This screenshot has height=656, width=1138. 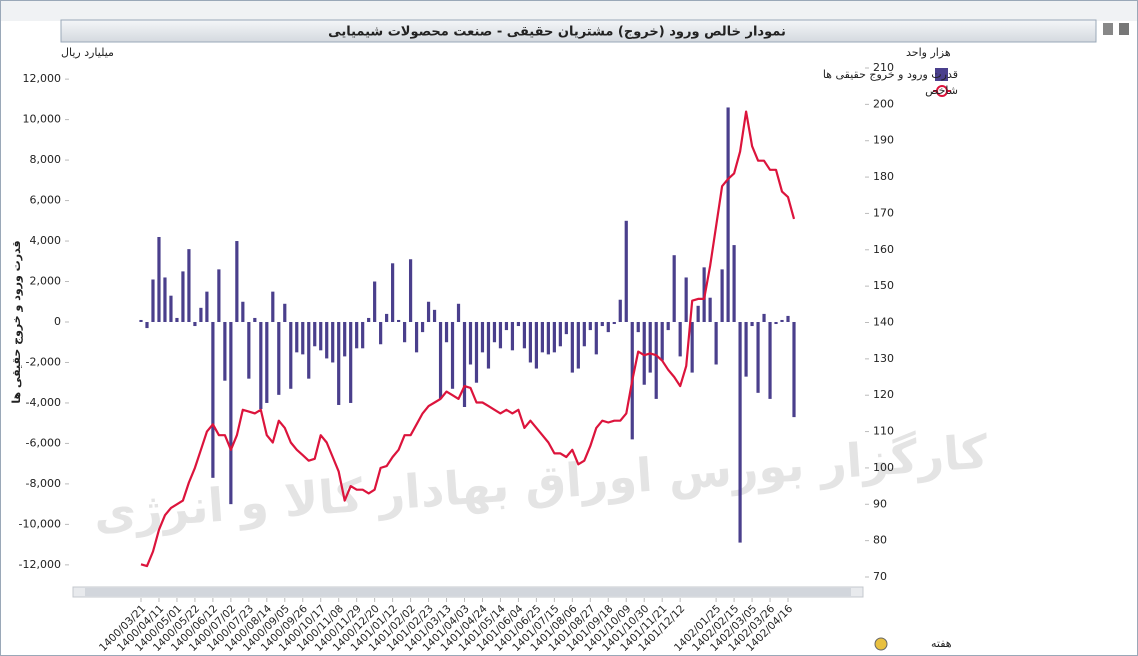 I want to click on y-tick-label: 2,000, so click(x=46, y=281).